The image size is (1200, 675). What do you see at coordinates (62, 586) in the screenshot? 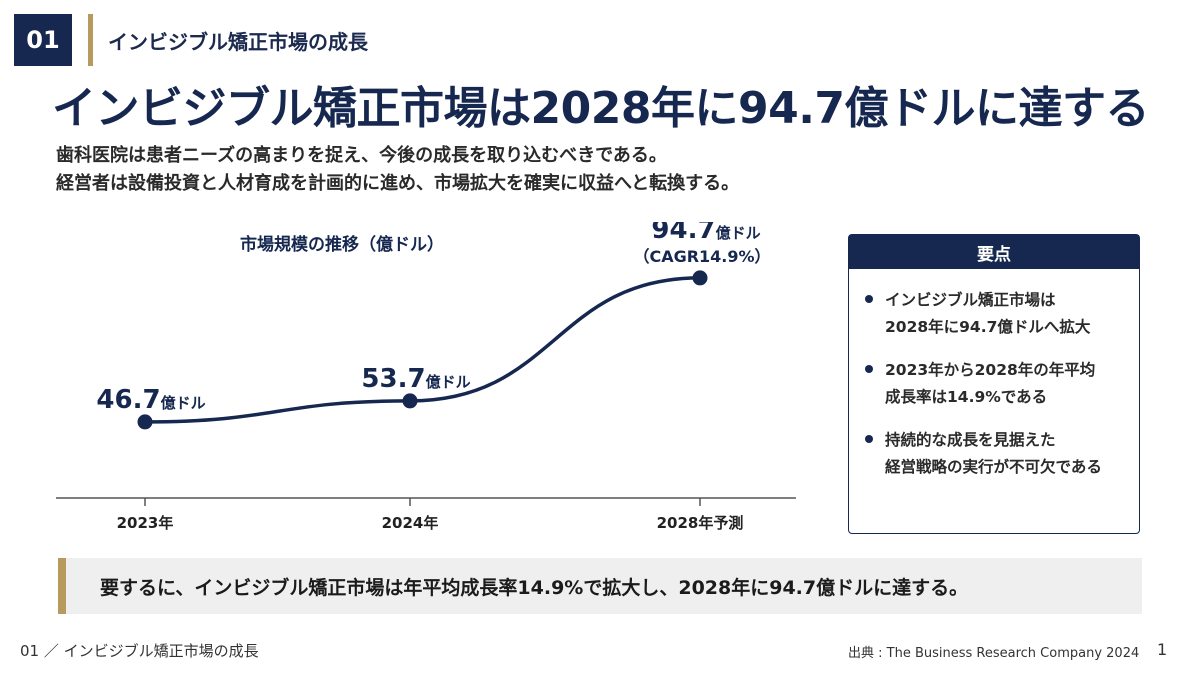
I see `summary-accent-bar` at bounding box center [62, 586].